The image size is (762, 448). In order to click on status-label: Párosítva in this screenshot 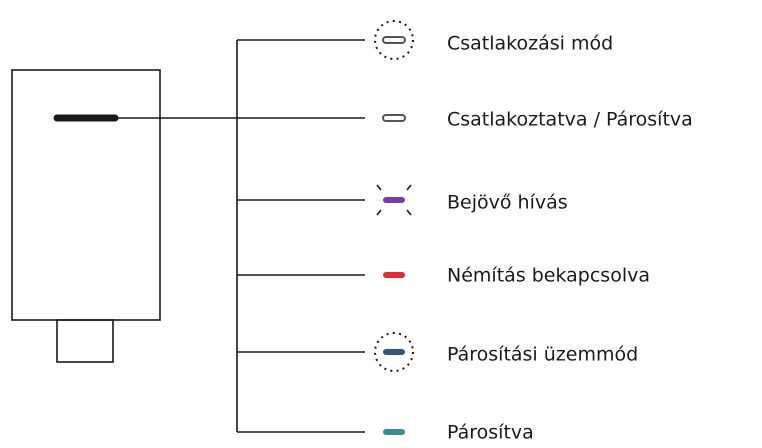, I will do `click(490, 433)`.